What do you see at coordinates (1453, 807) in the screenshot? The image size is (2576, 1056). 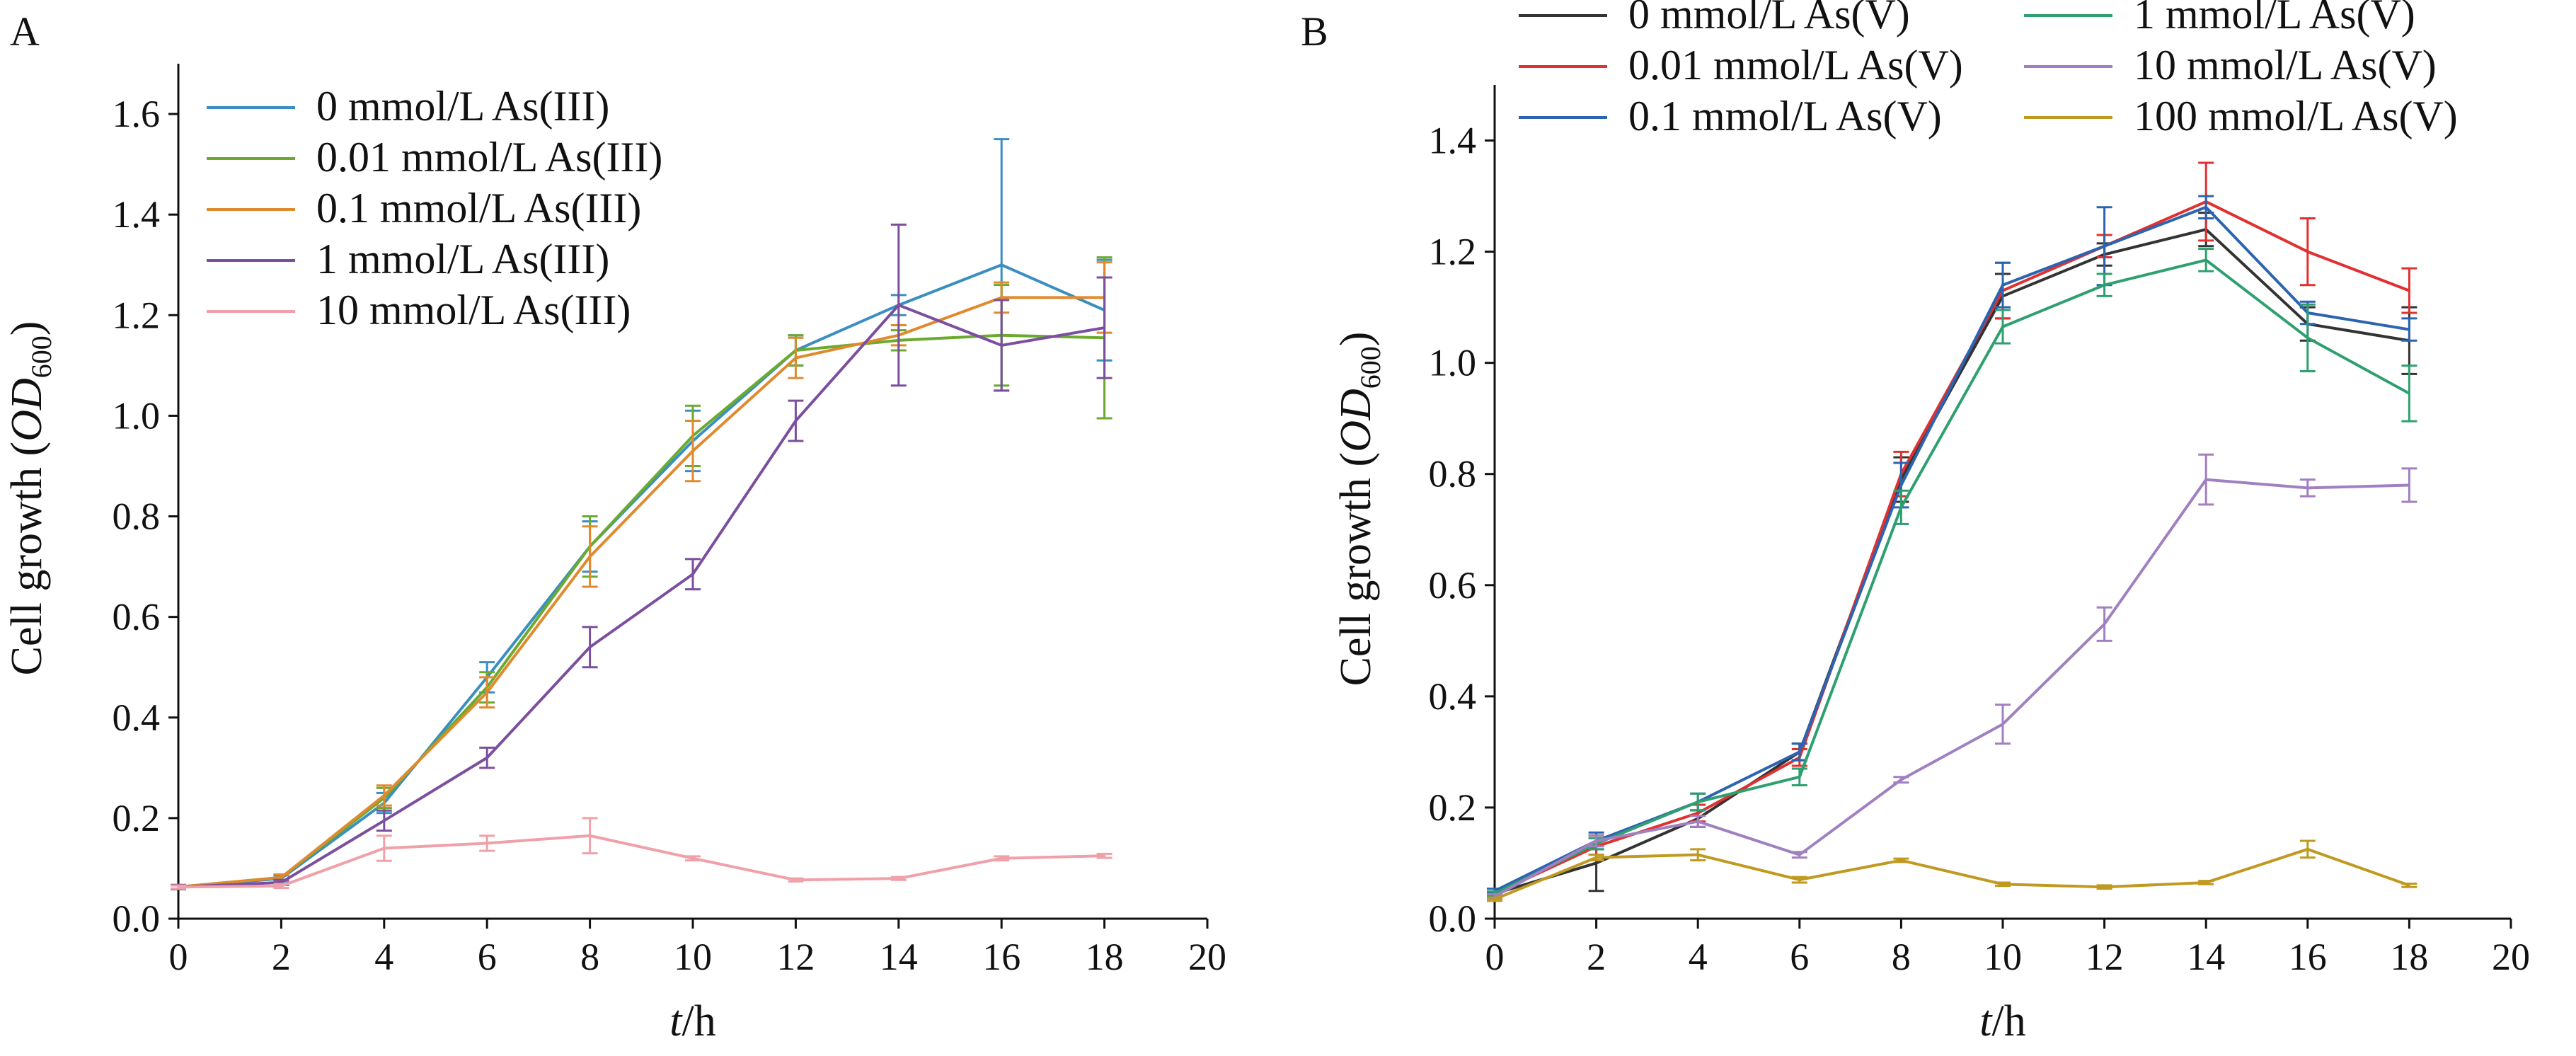 I see `y-tick-label-B: 0.2` at bounding box center [1453, 807].